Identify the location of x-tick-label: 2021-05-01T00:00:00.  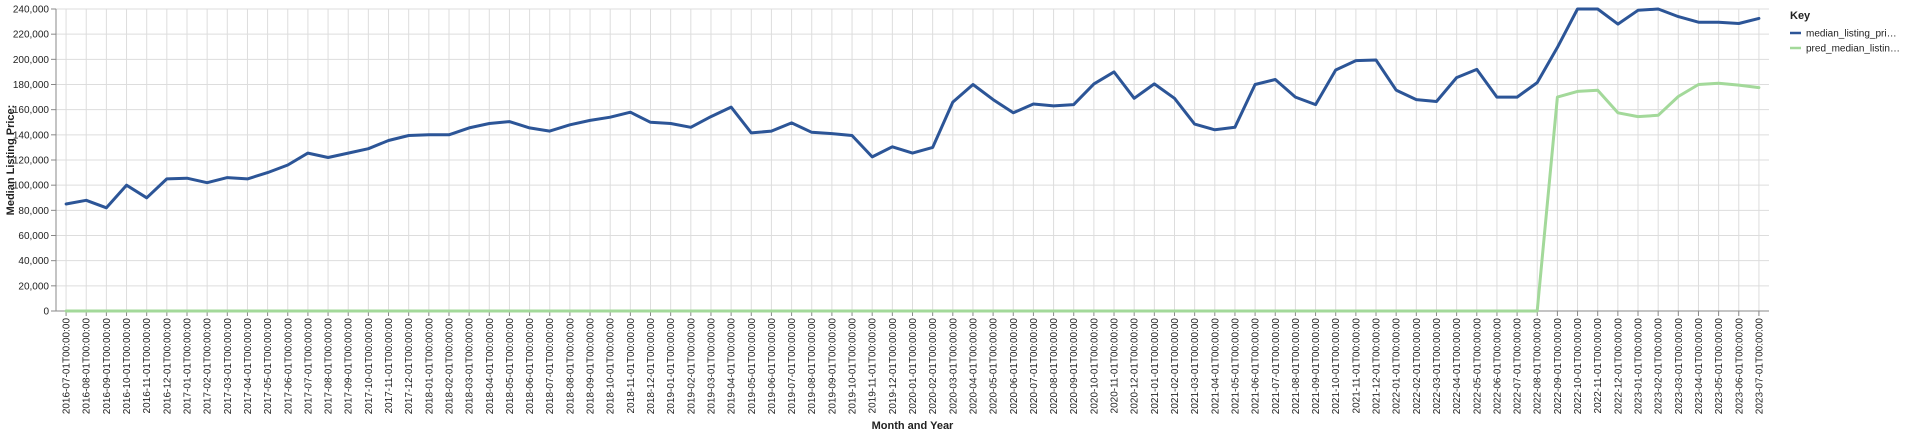
(1235, 366).